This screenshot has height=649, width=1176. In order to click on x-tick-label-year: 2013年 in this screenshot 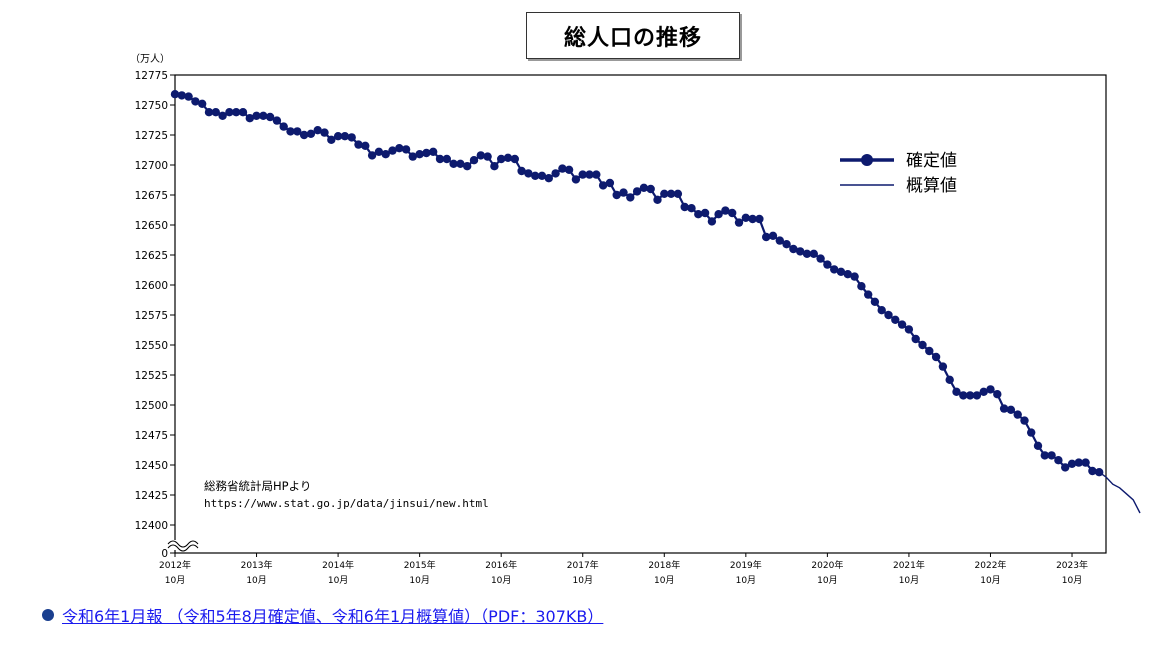, I will do `click(257, 565)`.